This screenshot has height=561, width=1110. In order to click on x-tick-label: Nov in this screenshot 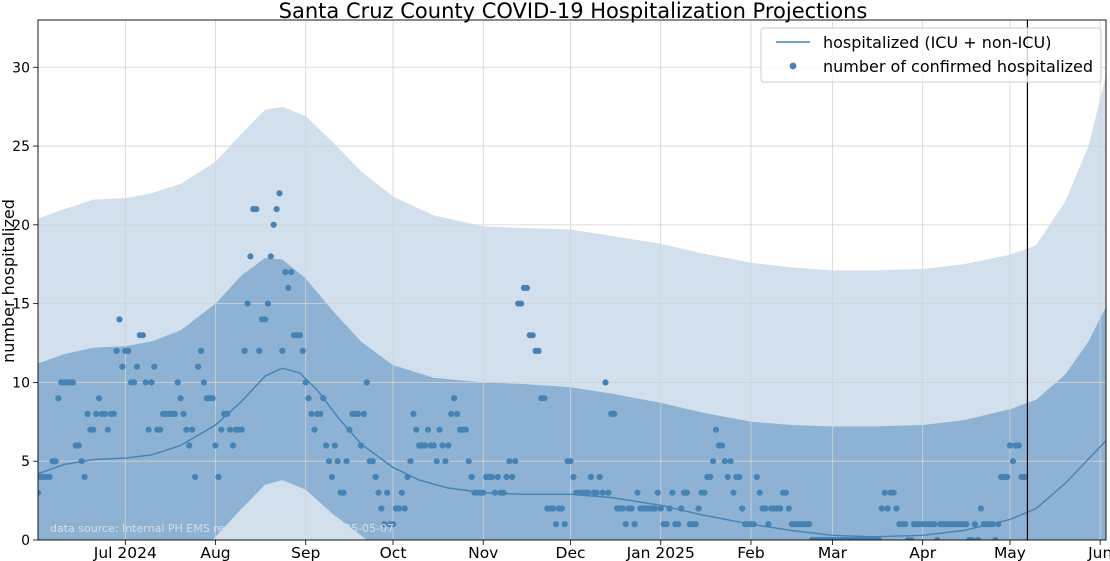, I will do `click(483, 552)`.